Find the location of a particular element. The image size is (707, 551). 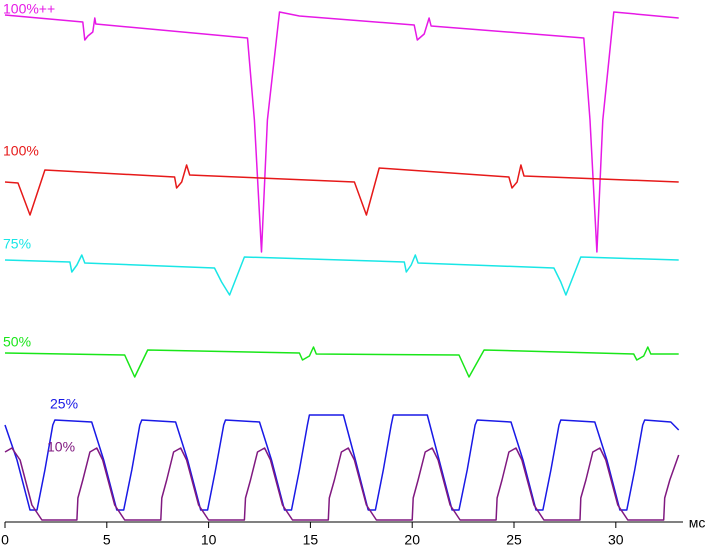

trace-label: 75% is located at coordinates (17, 244).